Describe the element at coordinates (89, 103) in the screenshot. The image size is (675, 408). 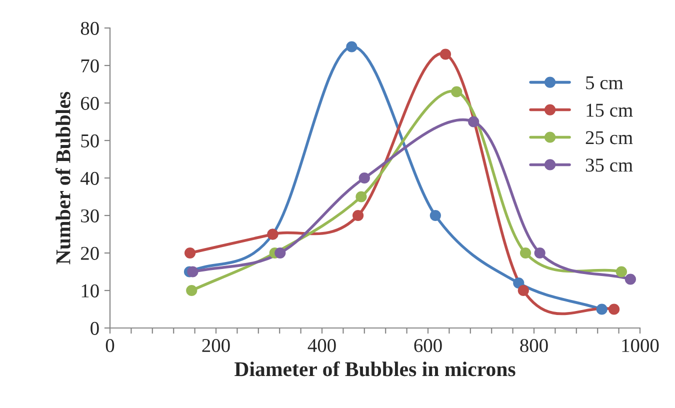
I see `y-tick-label: 60` at that location.